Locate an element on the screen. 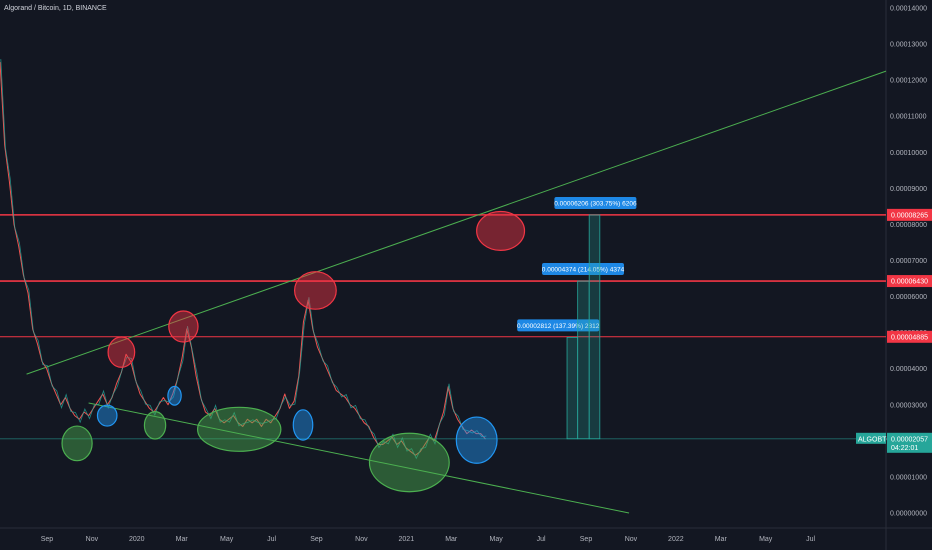  y-tick-label: 0.00012000 is located at coordinates (908, 81).